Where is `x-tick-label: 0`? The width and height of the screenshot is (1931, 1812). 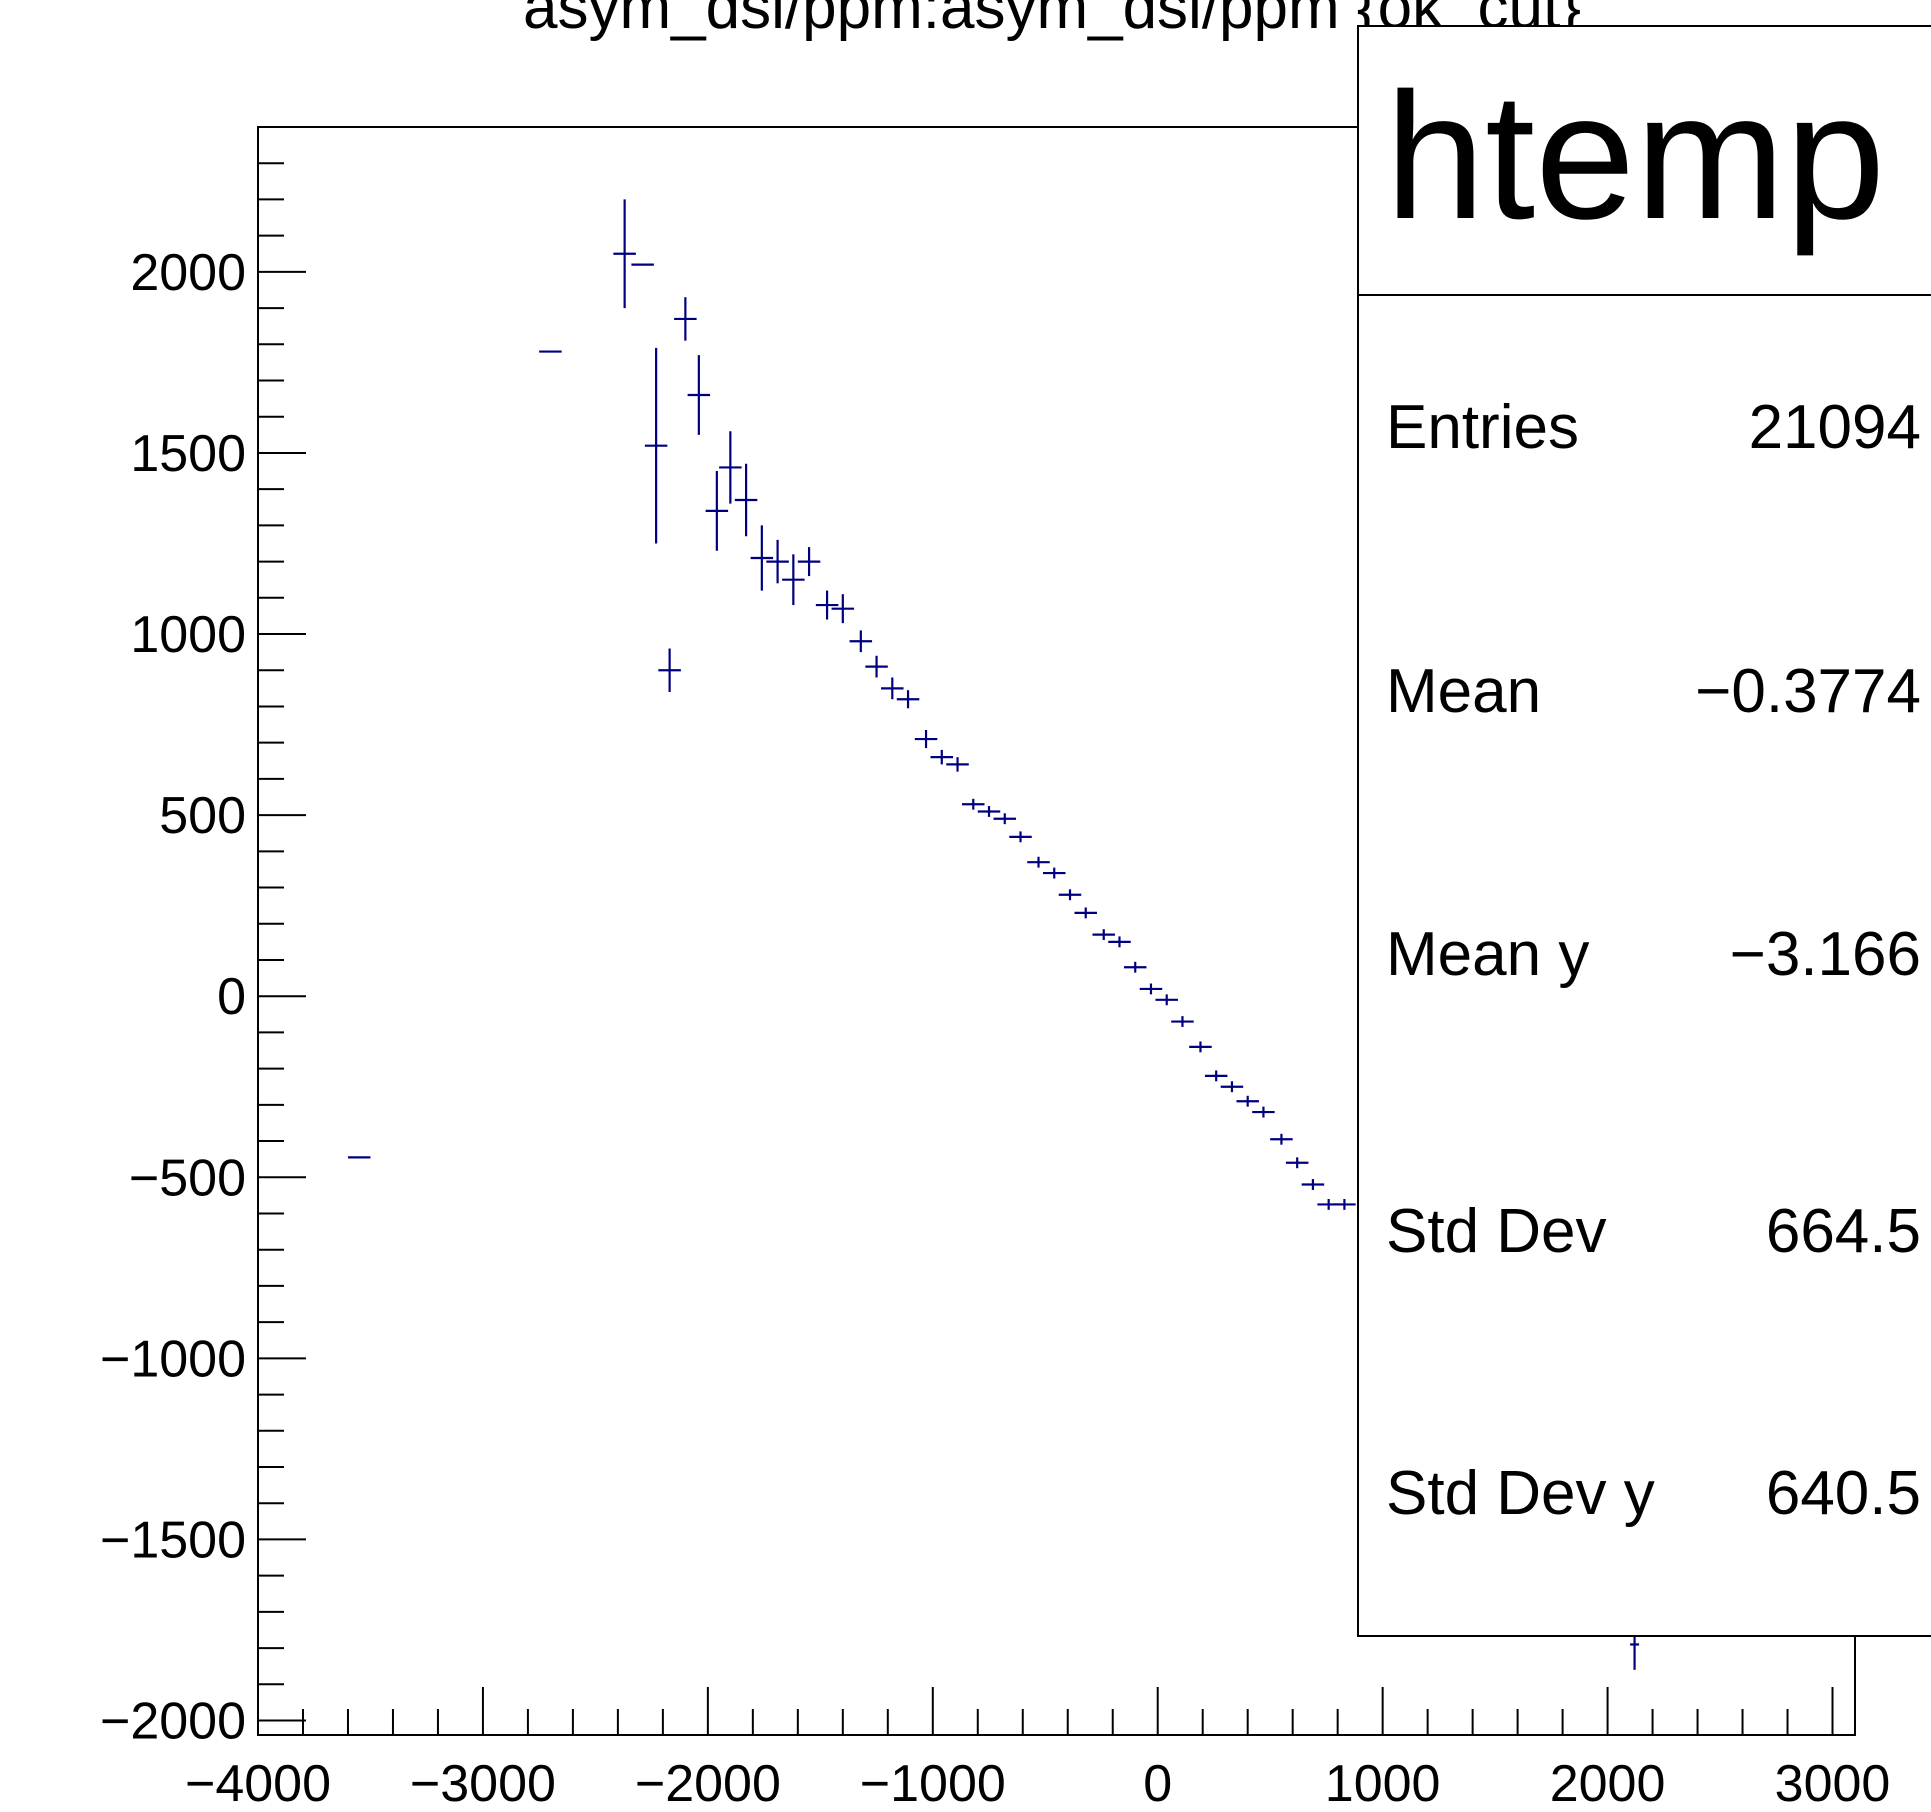 x-tick-label: 0 is located at coordinates (1157, 1783).